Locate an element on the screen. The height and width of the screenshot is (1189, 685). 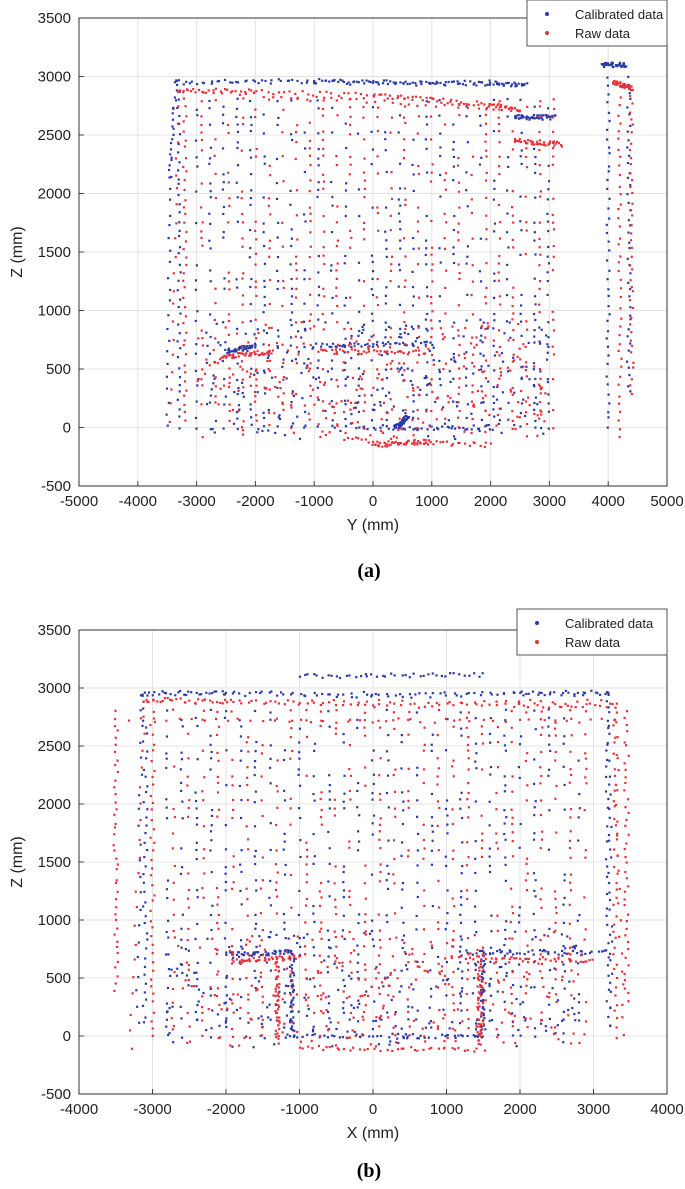
y-tick-label: 2500 is located at coordinates (54, 135).